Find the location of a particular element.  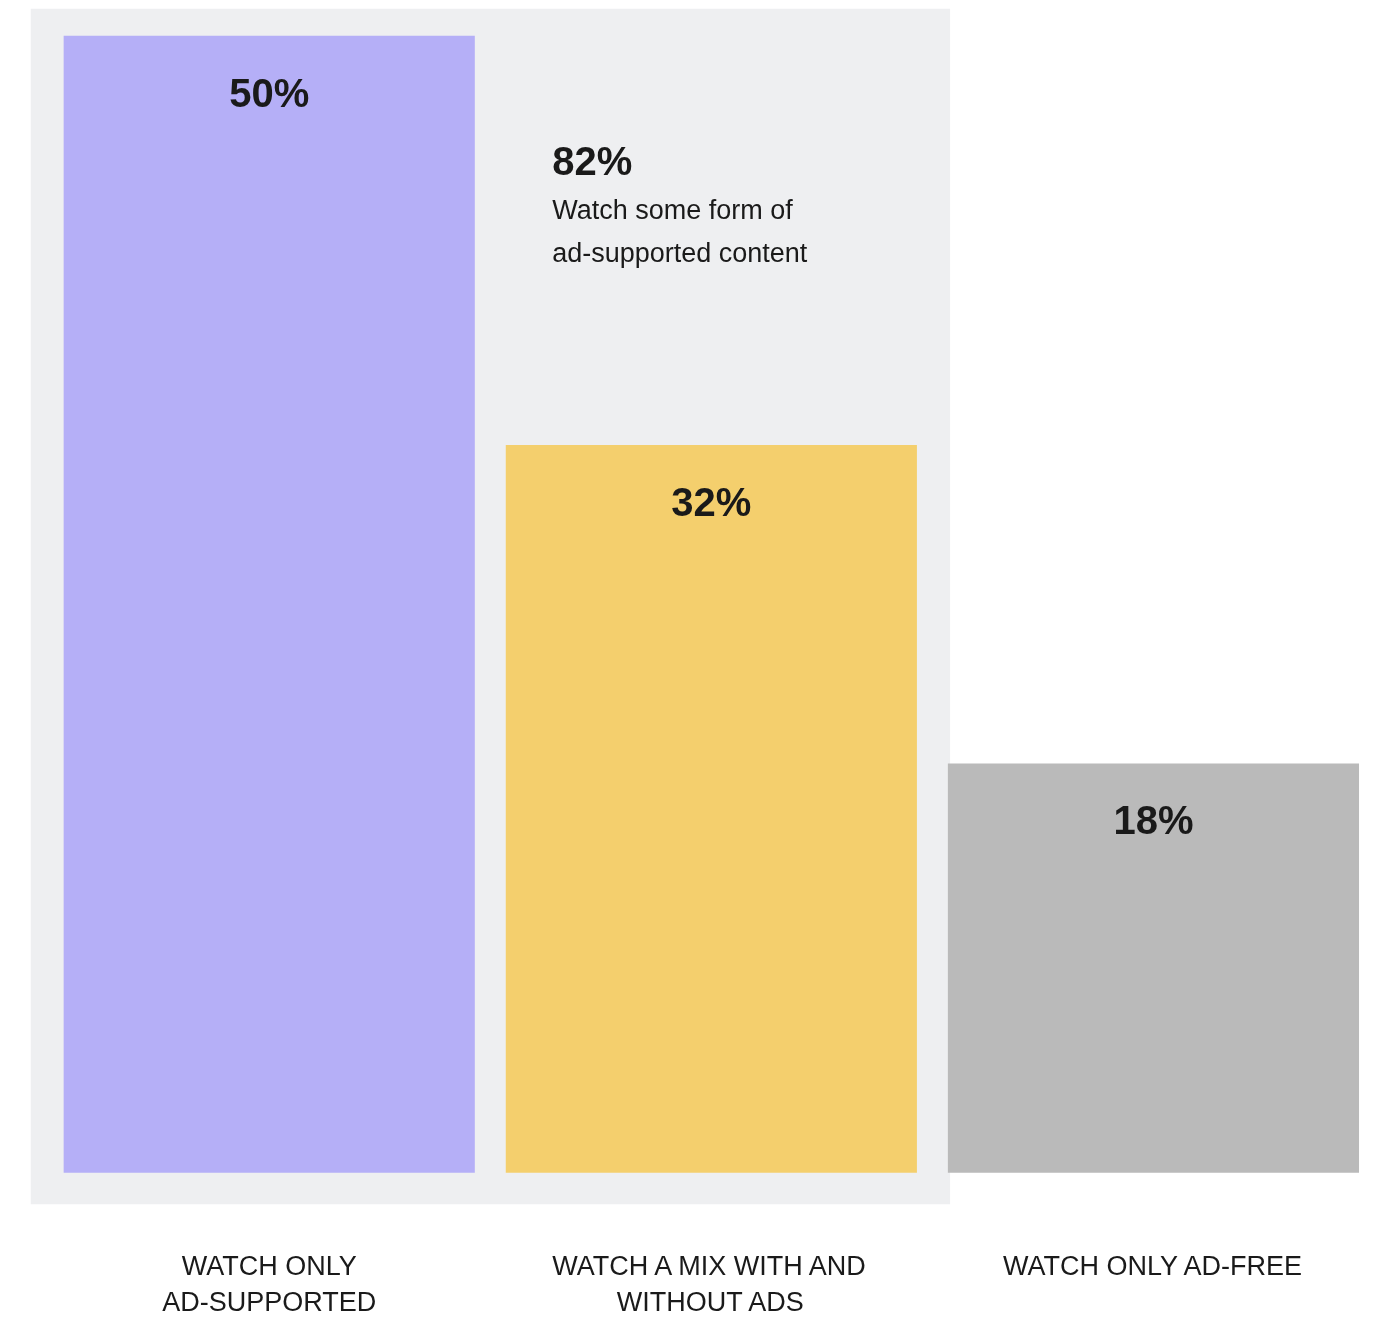

data-label: 32% is located at coordinates (711, 501).